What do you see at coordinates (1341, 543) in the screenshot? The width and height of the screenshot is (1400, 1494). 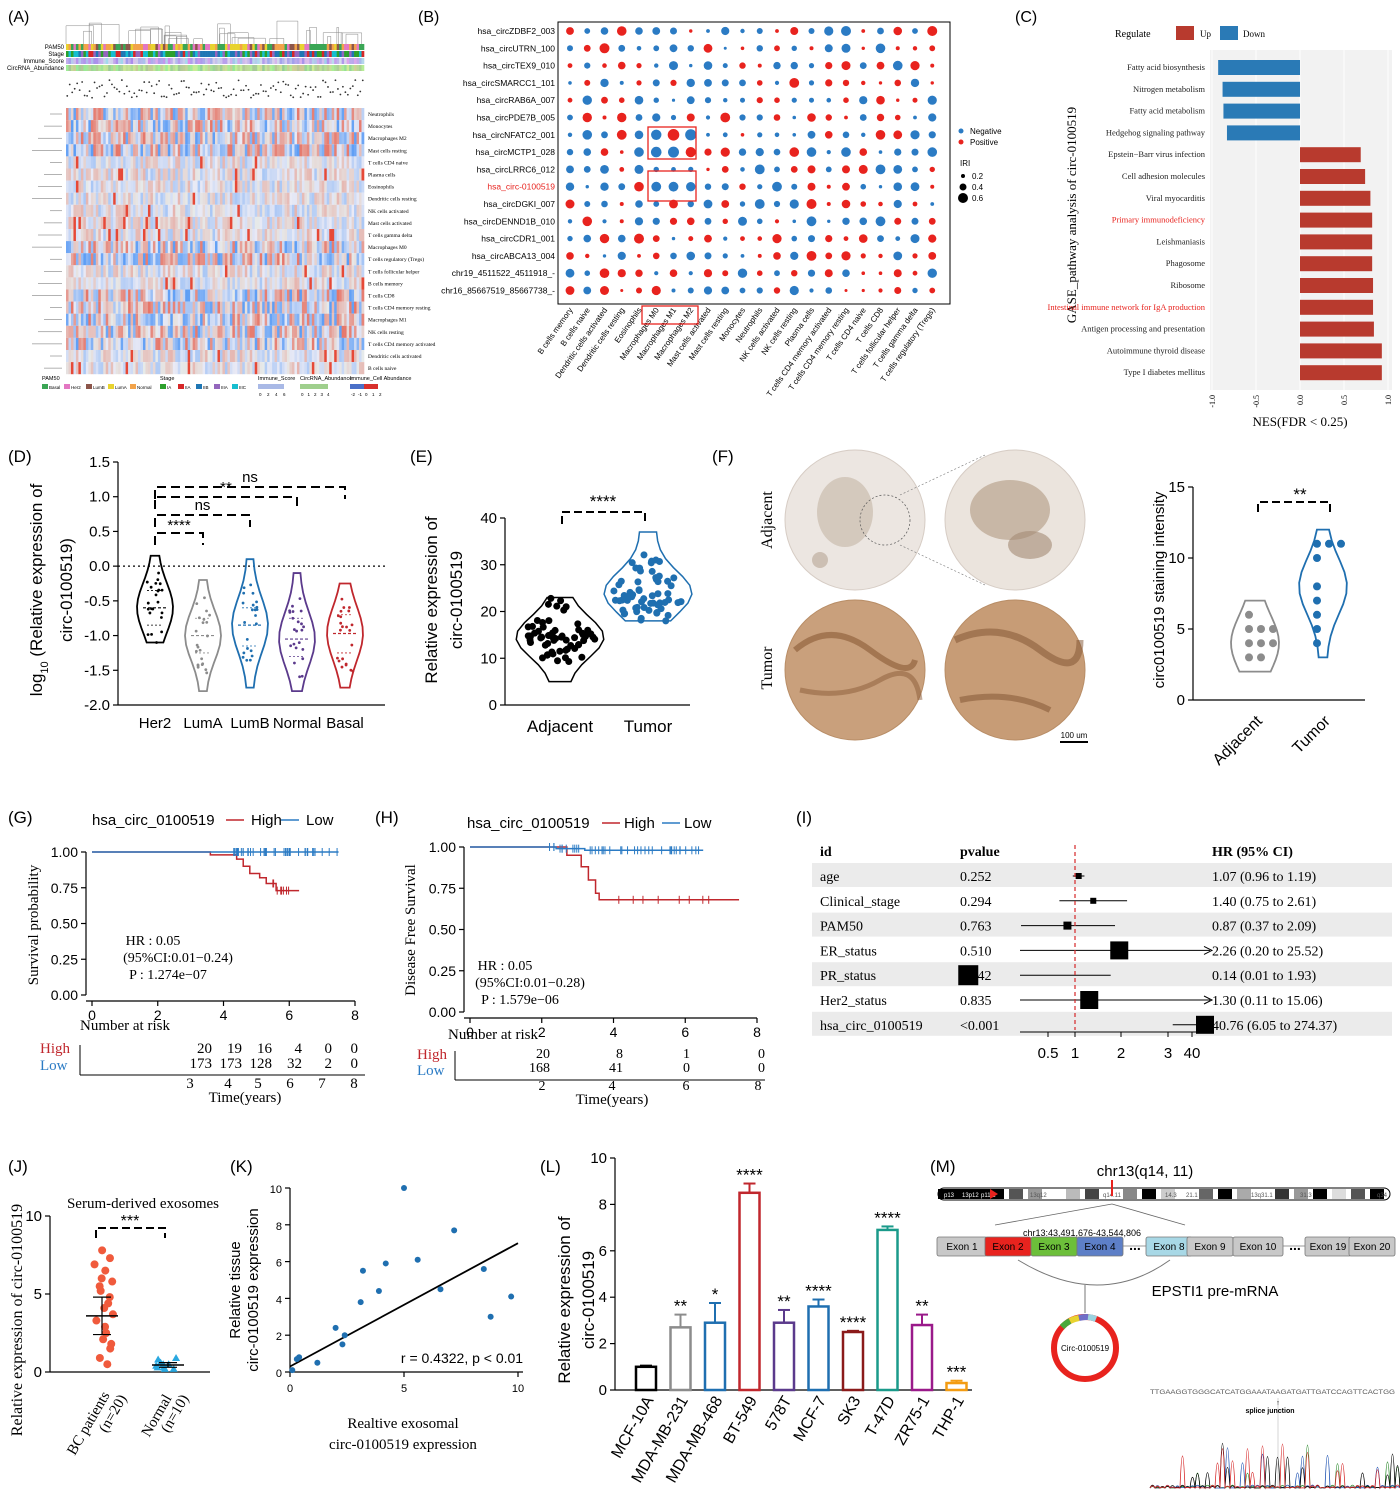 I see `data-point` at bounding box center [1341, 543].